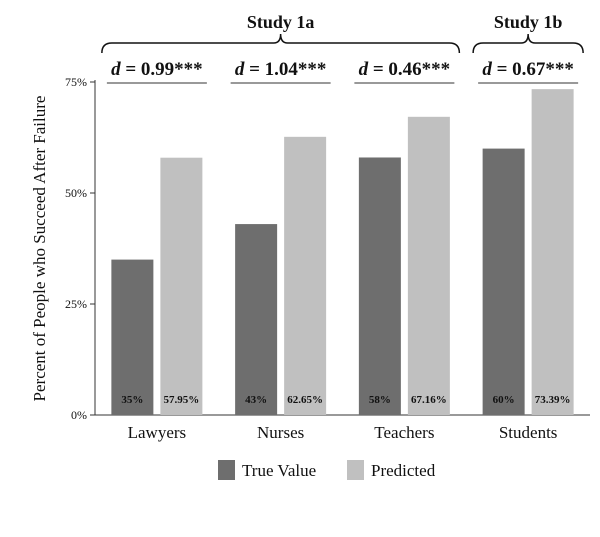  Describe the element at coordinates (380, 400) in the screenshot. I see `bar-value-label: 58%` at that location.